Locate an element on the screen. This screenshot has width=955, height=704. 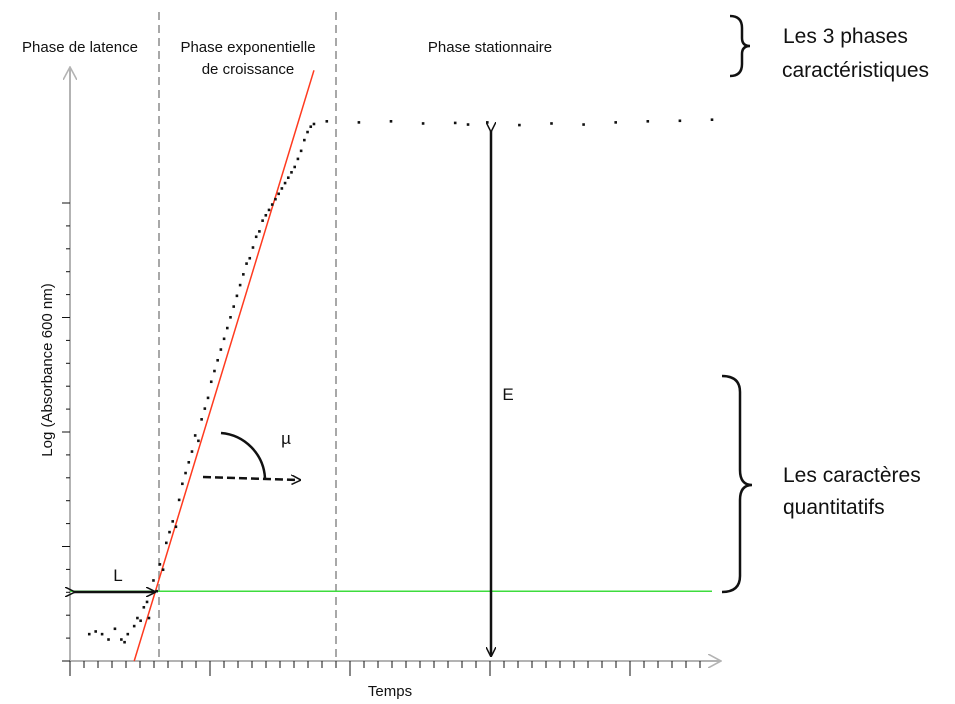
lag-duration-label: L is located at coordinates (117, 575).